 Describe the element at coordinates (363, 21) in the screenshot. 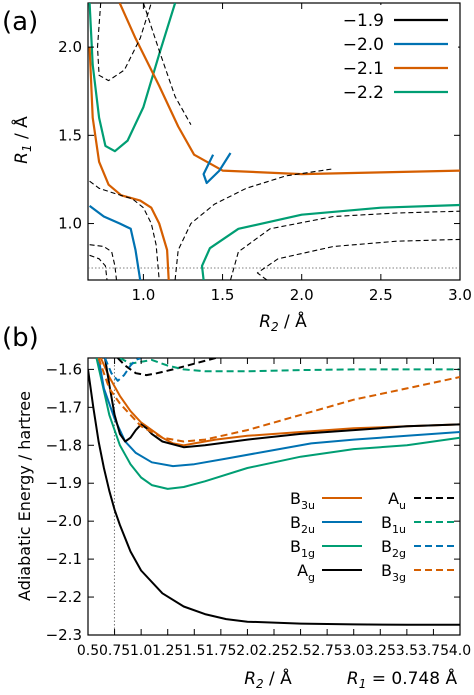

I see `legend-label: −1.9` at that location.